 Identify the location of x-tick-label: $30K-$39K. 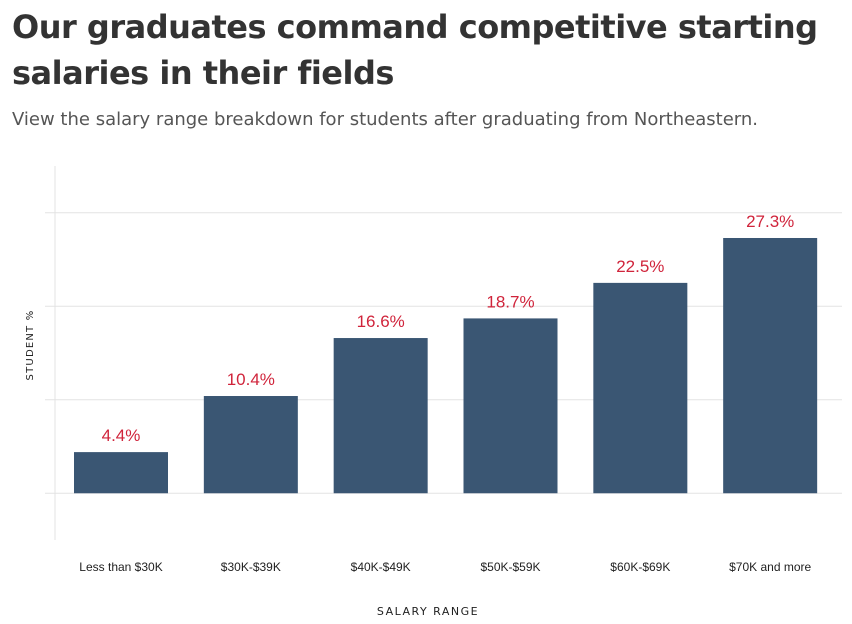
(251, 567).